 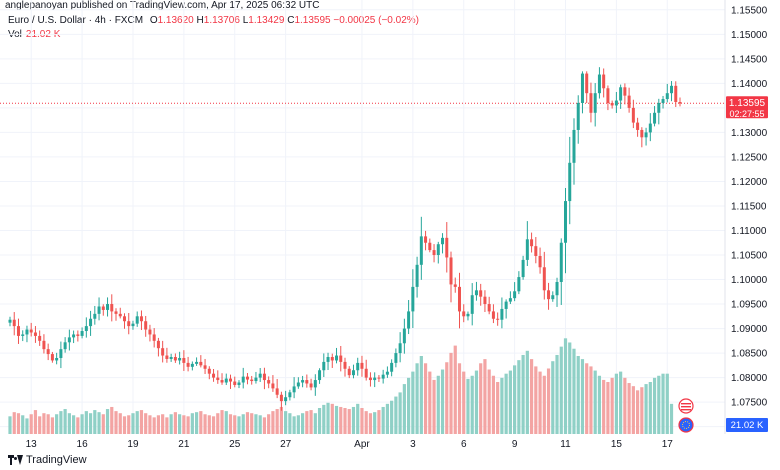 What do you see at coordinates (747, 425) in the screenshot?
I see `volume-tag: 21.02 K` at bounding box center [747, 425].